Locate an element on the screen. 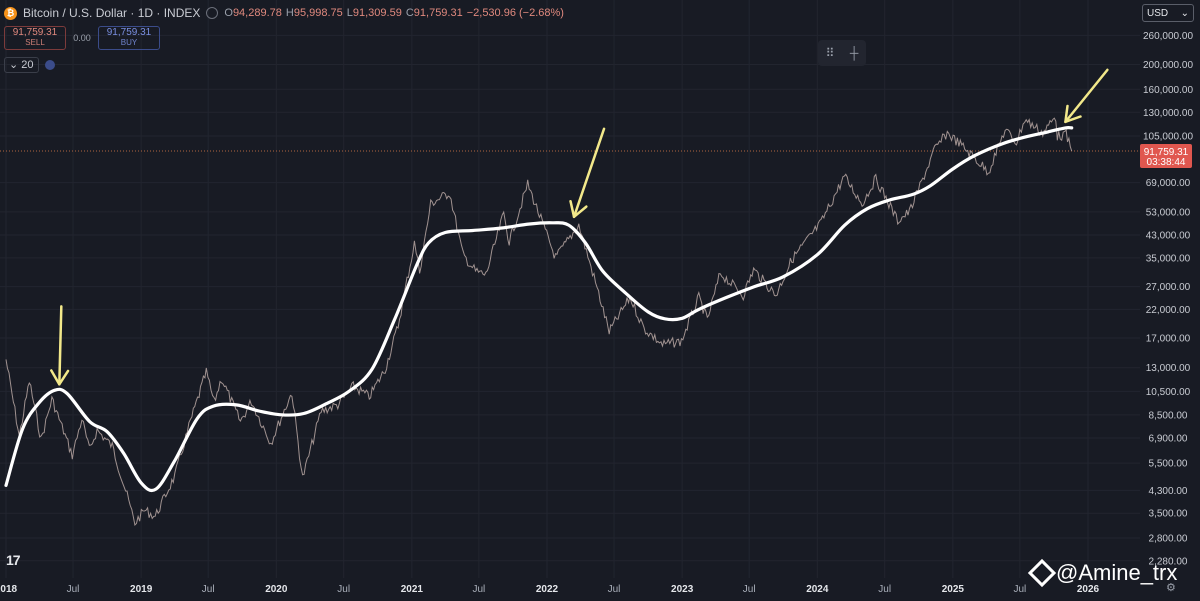 The width and height of the screenshot is (1200, 601). x-tick-label: 2022 is located at coordinates (547, 589).